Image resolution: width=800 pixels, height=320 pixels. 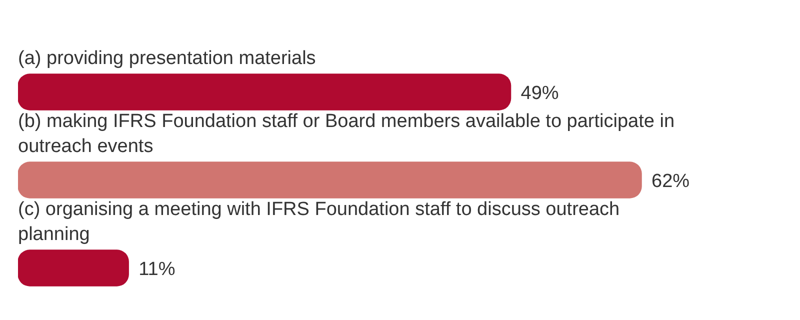 What do you see at coordinates (346, 134) in the screenshot?
I see `y-tick-label: (b) making IFRS Foundation staff or Board members available to participate in outreach events` at bounding box center [346, 134].